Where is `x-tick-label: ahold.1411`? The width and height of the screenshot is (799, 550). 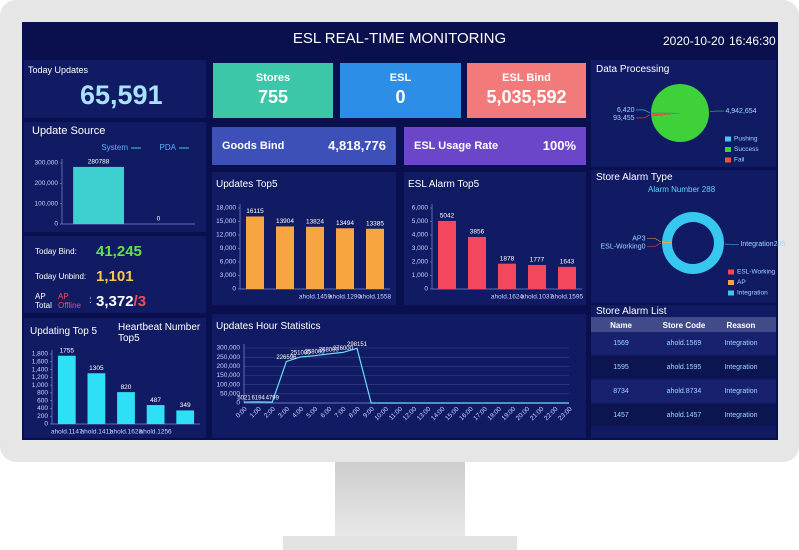
x-tick-label: ahold.1411 is located at coordinates (97, 432).